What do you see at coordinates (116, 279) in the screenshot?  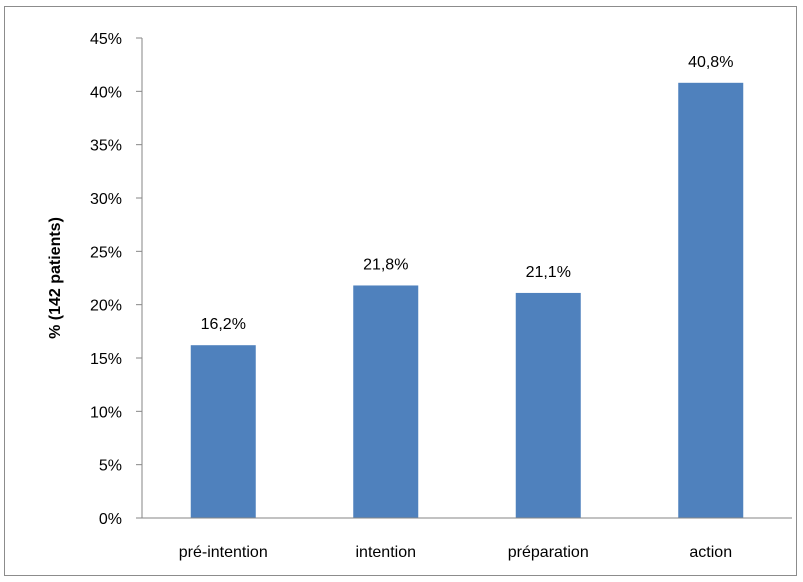 I see `y-axis-ticks: 0% 5% 10% 15% 20% 25% 30% 35% 40% 45%` at bounding box center [116, 279].